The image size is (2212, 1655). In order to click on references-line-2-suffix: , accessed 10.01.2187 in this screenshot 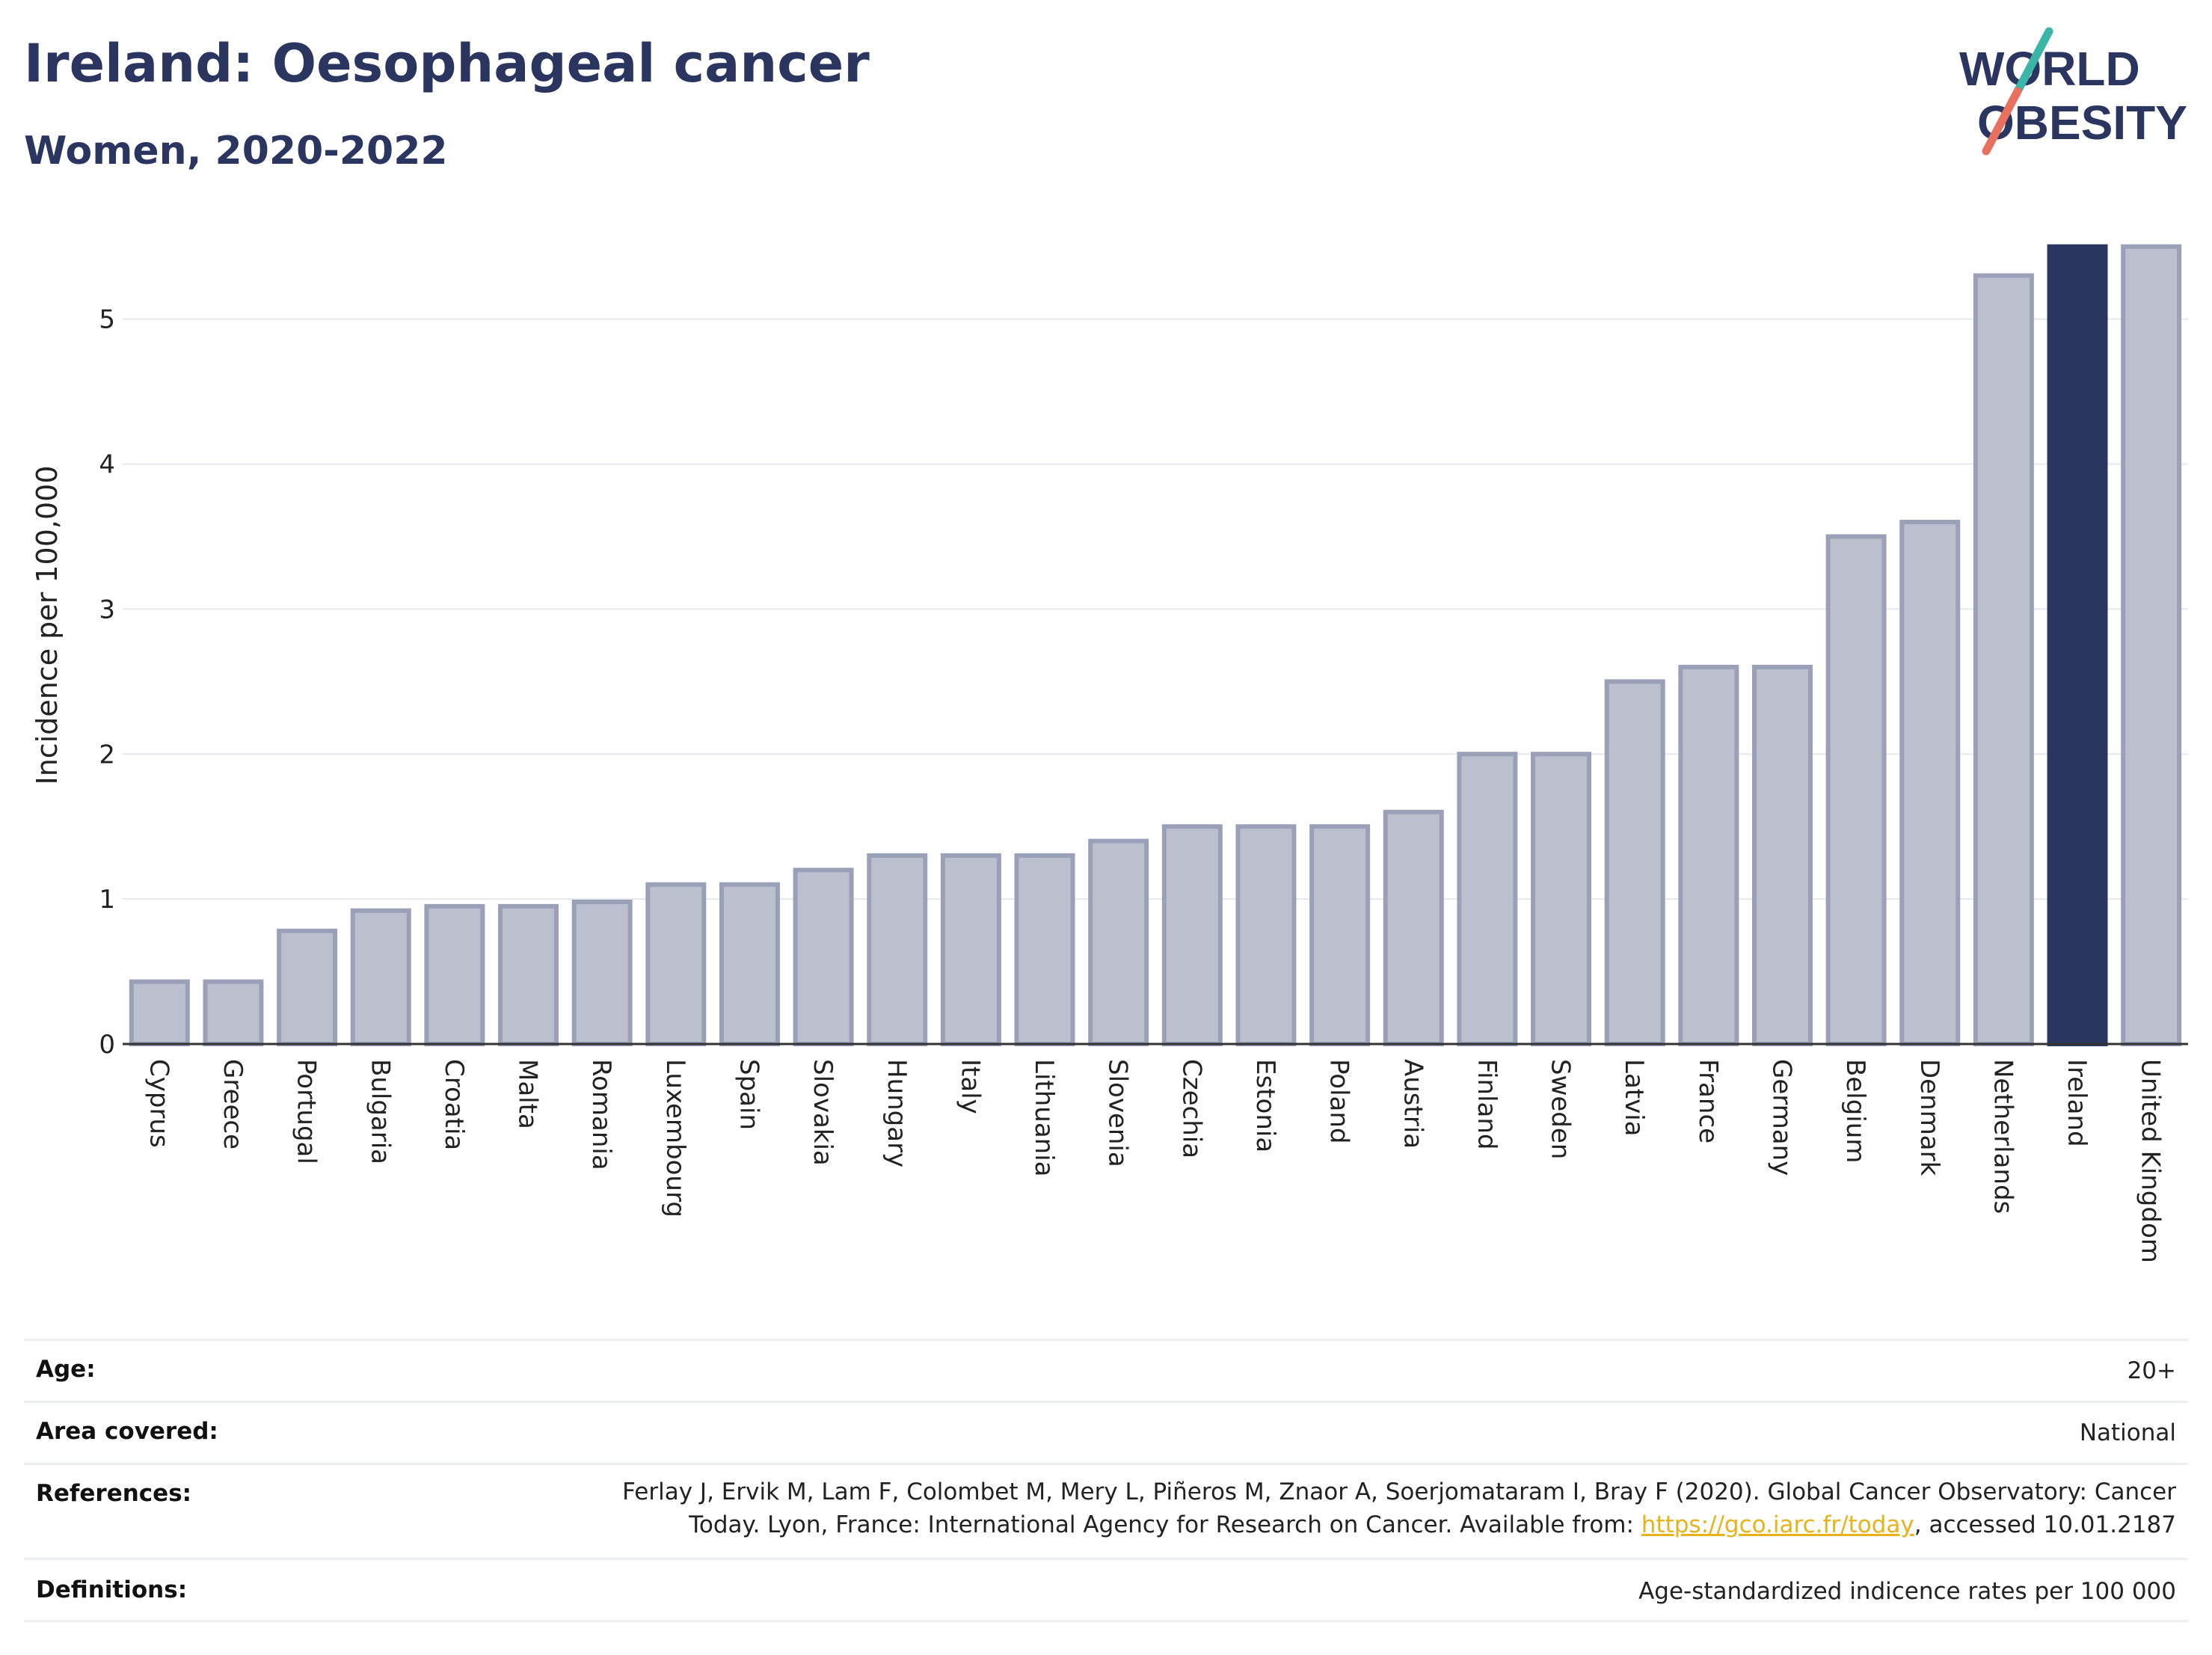, I will do `click(2045, 1524)`.